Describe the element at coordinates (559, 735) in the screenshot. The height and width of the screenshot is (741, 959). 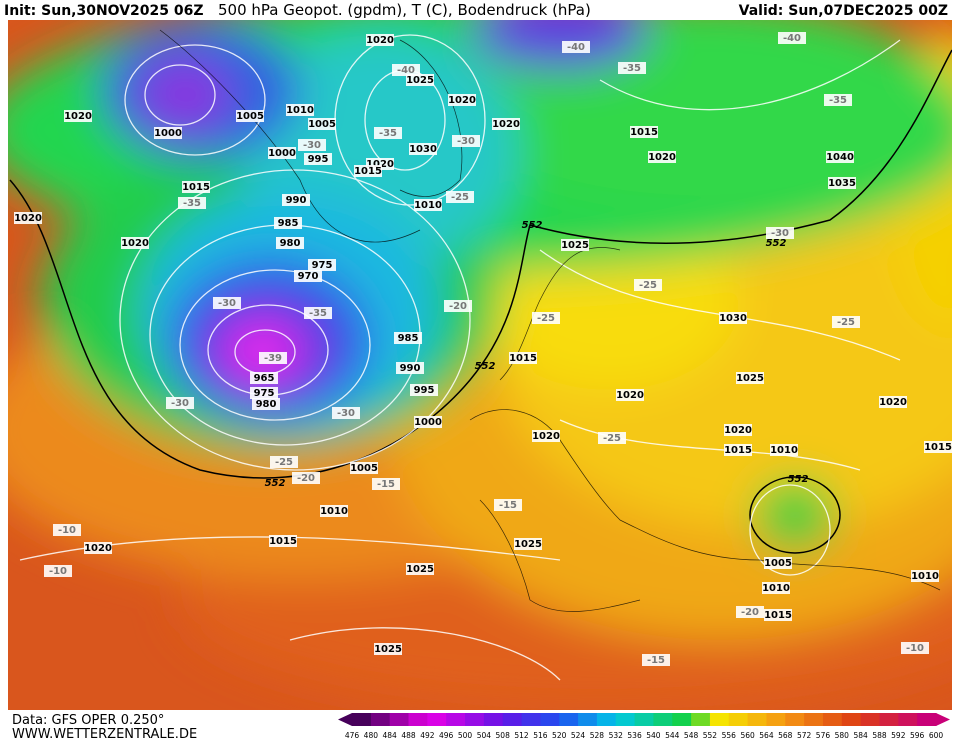
I see `colorbar-label: 520` at that location.